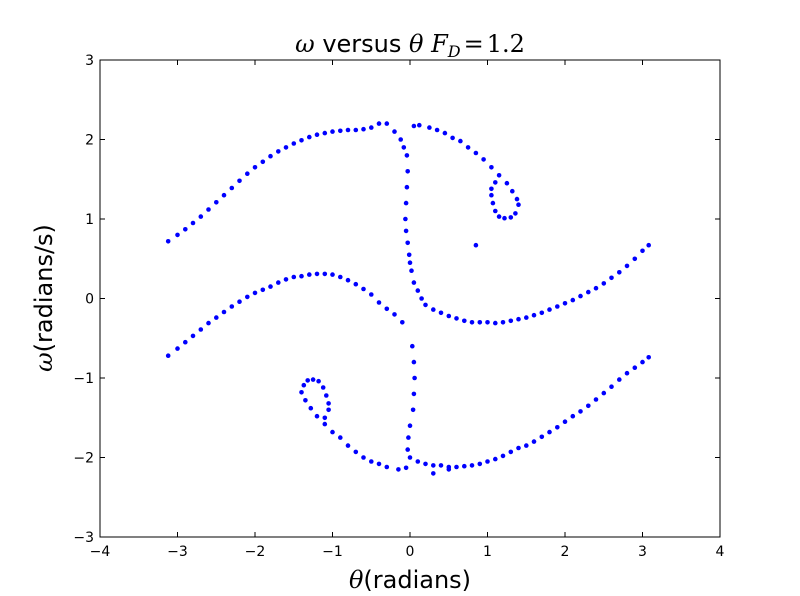  Describe the element at coordinates (474, 44) in the screenshot. I see `title-equals: =` at that location.